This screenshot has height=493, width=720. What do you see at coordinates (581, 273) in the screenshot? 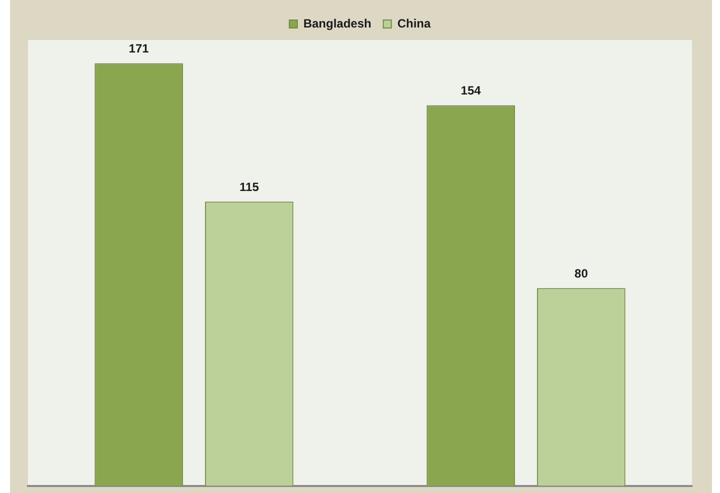
I see `data-label: 80` at bounding box center [581, 273].